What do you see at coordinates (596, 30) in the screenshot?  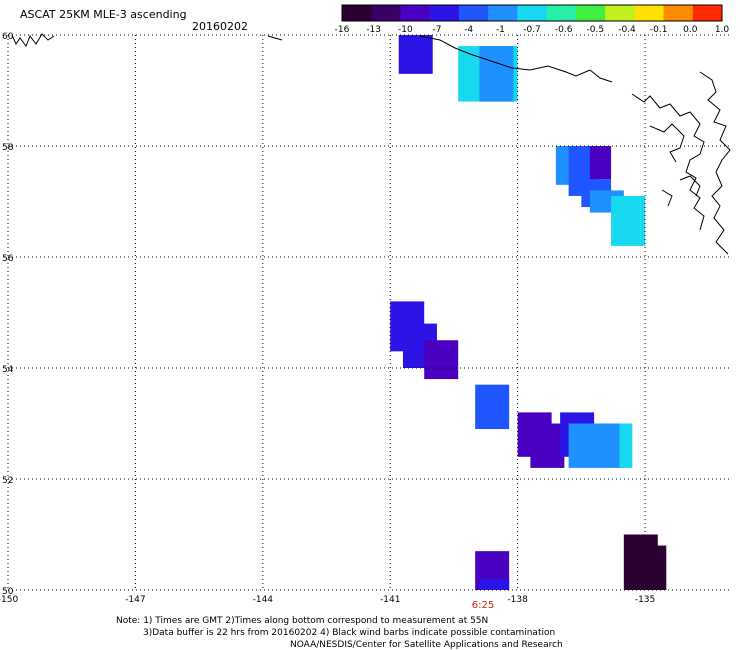 I see `colorbar-tick-label: -0.5` at bounding box center [596, 30].